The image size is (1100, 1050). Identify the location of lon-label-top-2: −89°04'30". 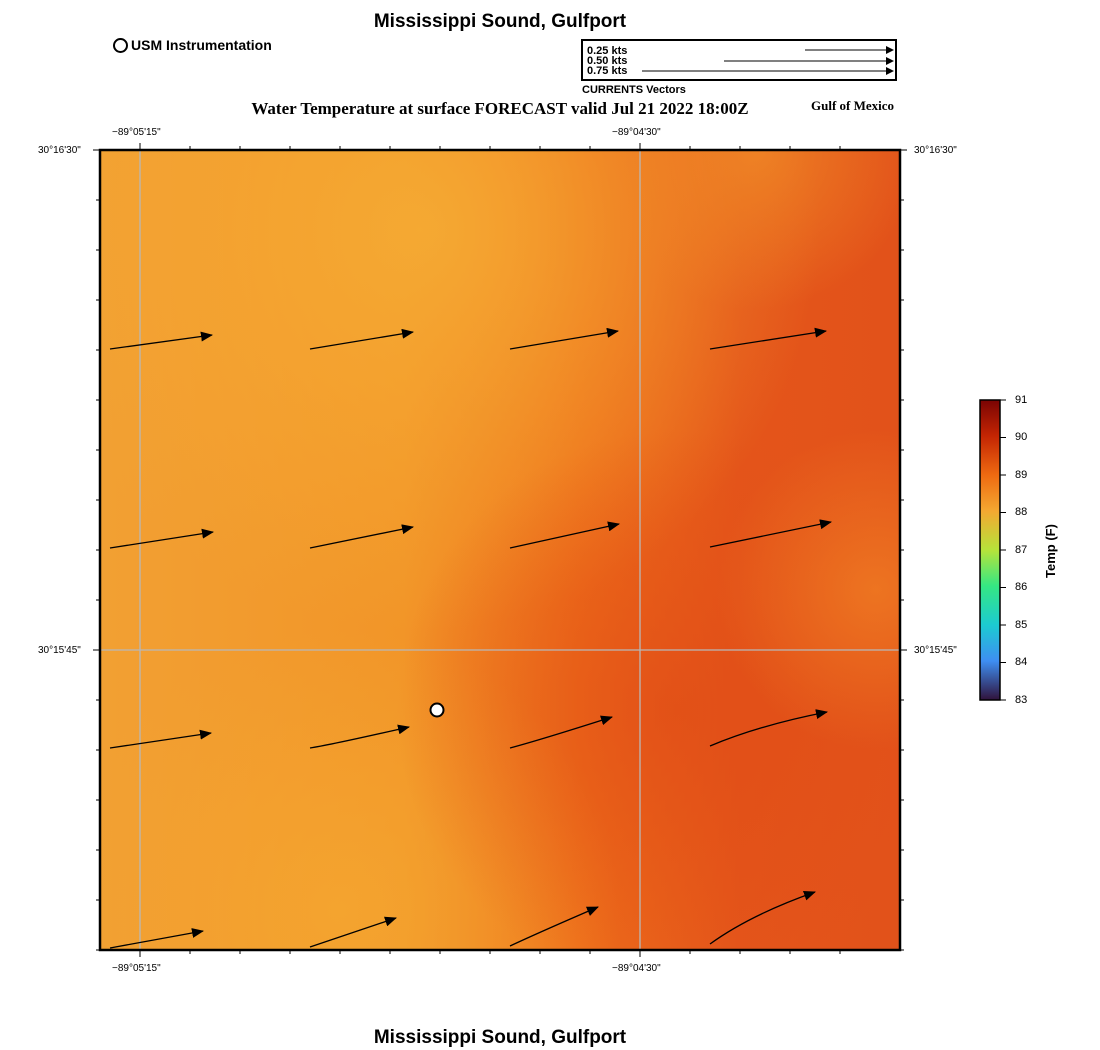
(636, 132).